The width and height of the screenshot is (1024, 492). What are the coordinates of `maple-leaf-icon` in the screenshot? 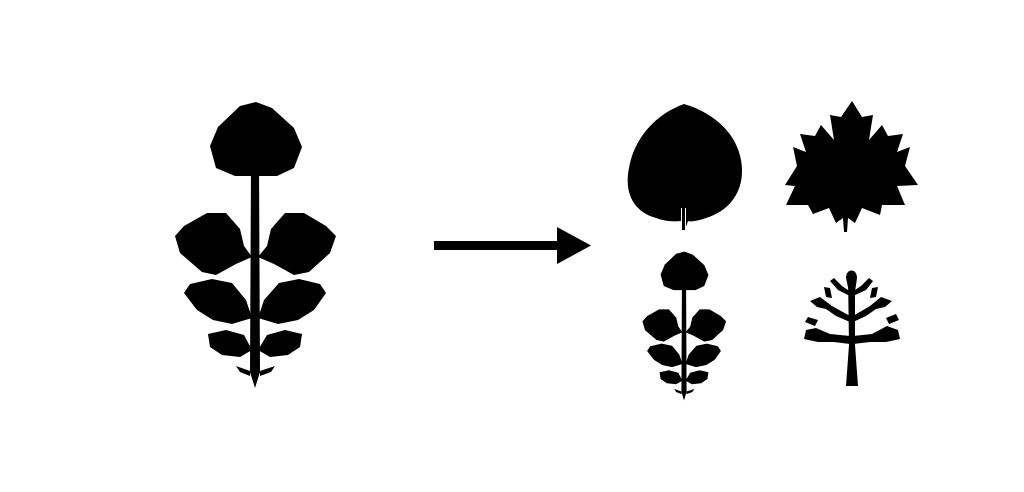 It's located at (851, 166).